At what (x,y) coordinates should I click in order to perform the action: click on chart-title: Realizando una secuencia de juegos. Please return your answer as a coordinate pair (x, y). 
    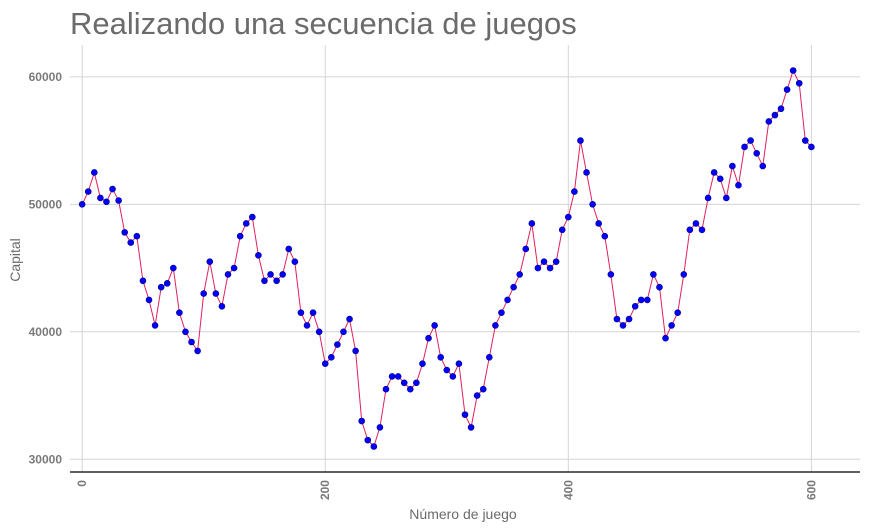
    Looking at the image, I should click on (323, 23).